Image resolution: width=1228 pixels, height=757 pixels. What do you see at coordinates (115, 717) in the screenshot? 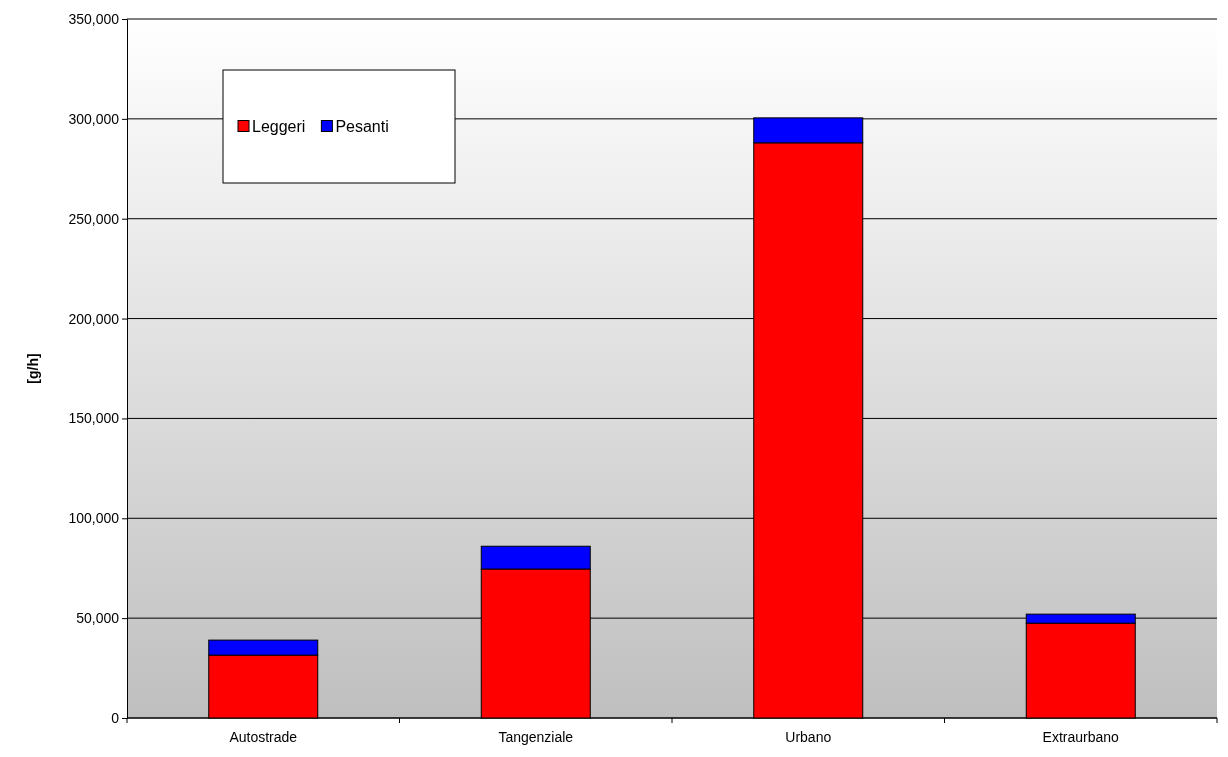
I see `y-tick-label: 0` at bounding box center [115, 717].